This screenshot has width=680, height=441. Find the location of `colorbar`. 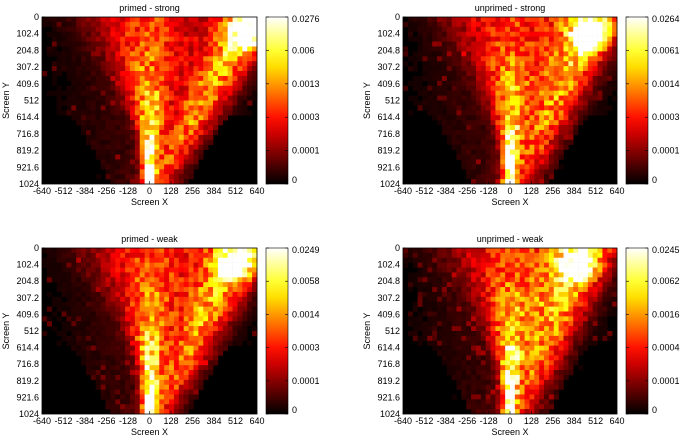

colorbar is located at coordinates (637, 331).